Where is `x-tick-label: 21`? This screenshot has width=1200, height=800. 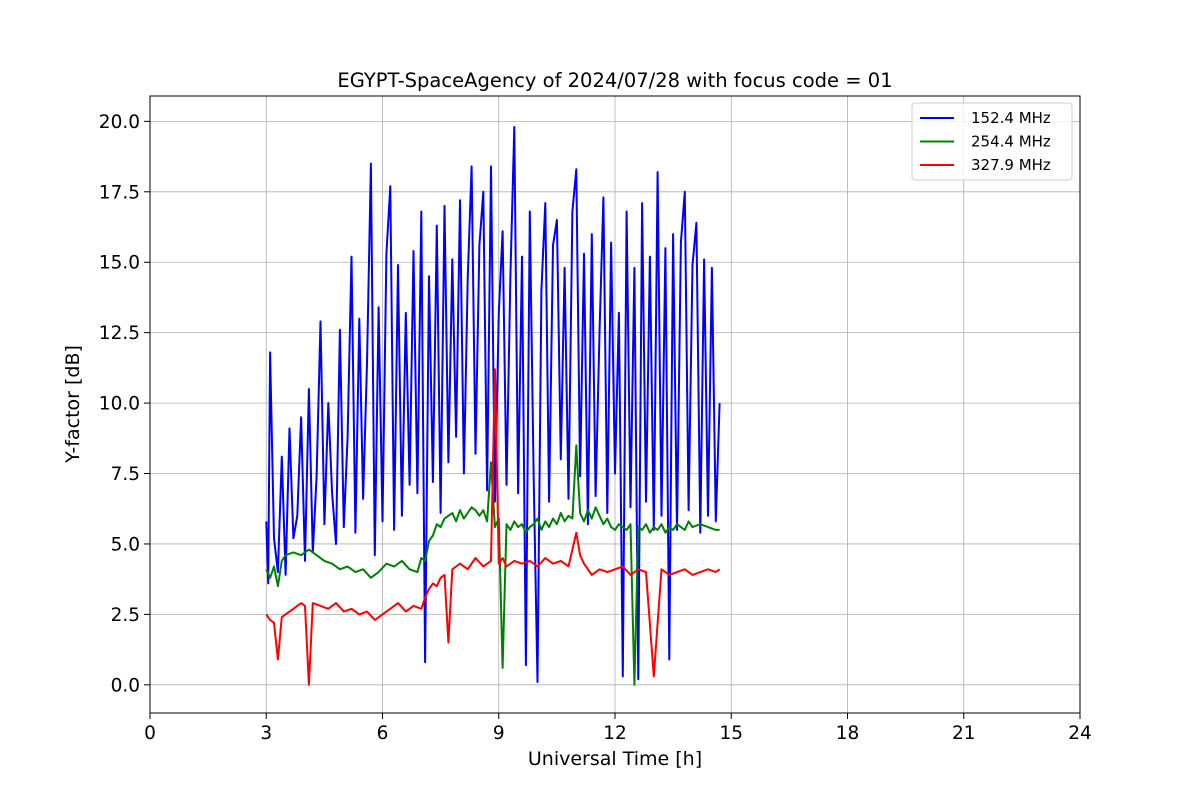 x-tick-label: 21 is located at coordinates (964, 733).